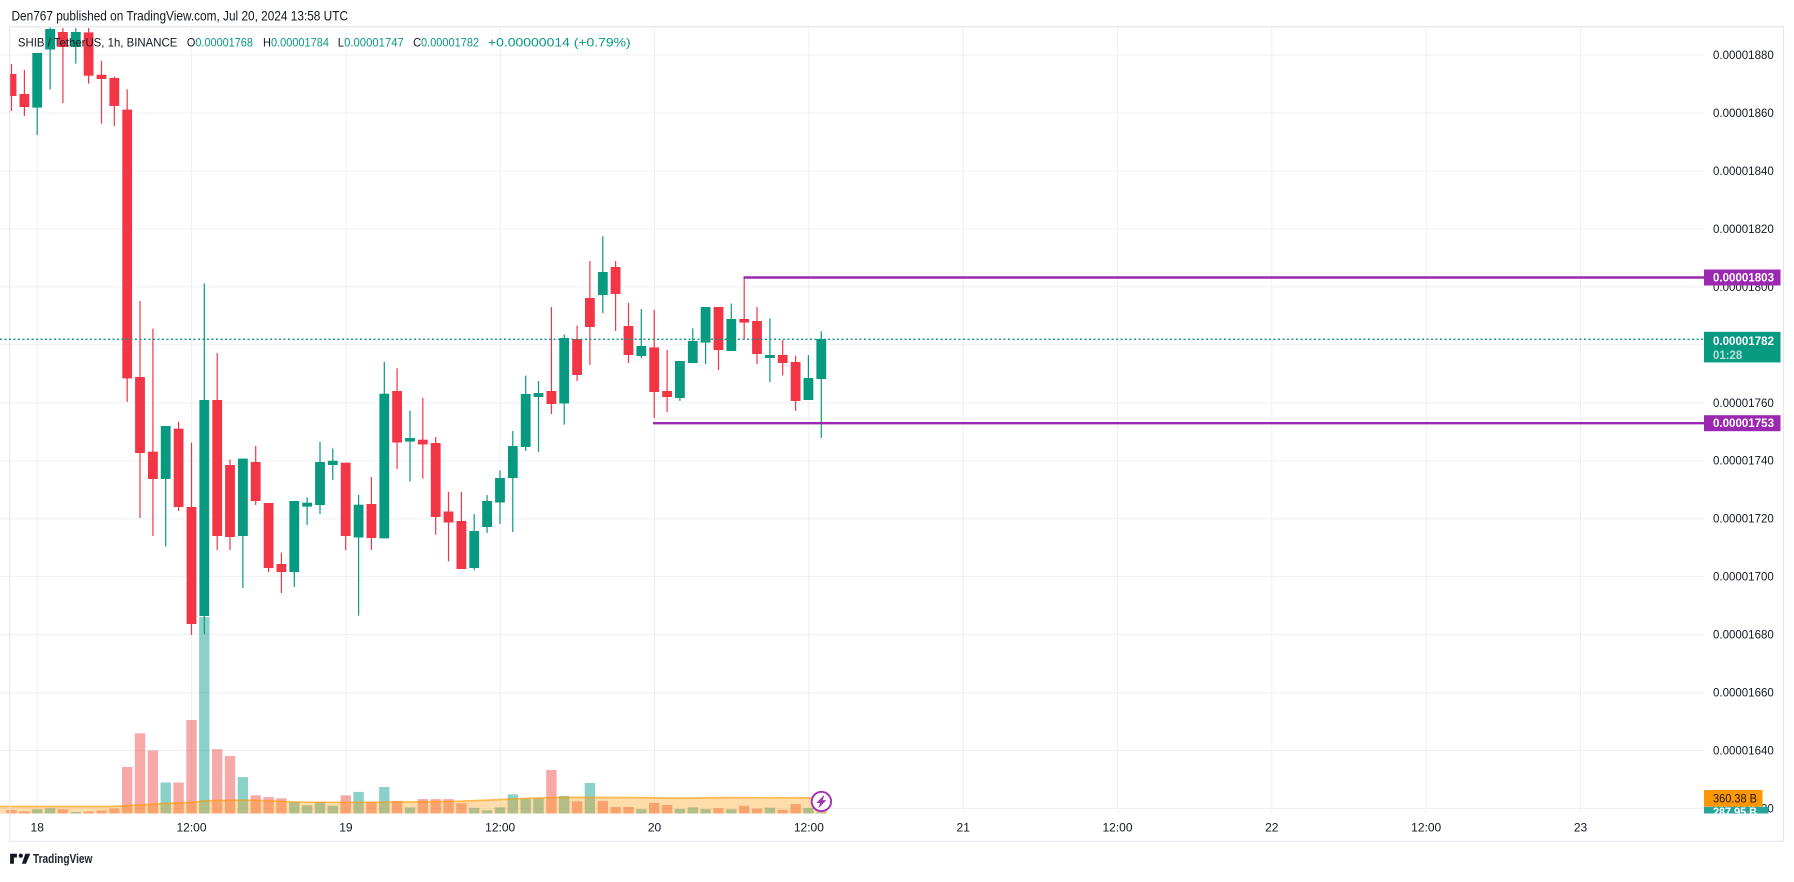 The image size is (1794, 882). What do you see at coordinates (1743, 56) in the screenshot?
I see `svg-text: 0.00001880` at bounding box center [1743, 56].